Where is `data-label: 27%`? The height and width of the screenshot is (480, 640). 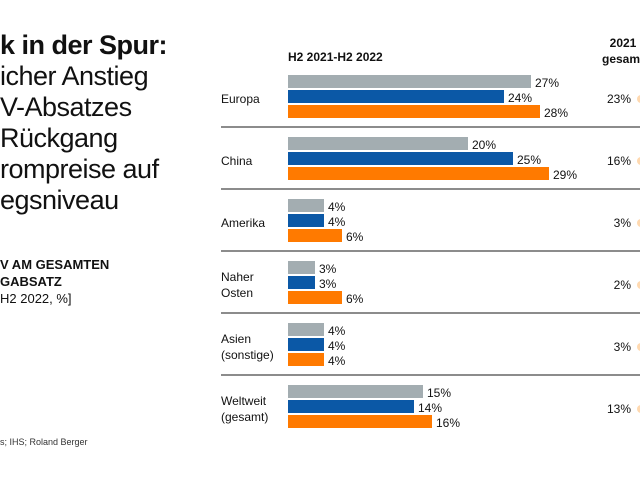
data-label: 27% is located at coordinates (547, 83).